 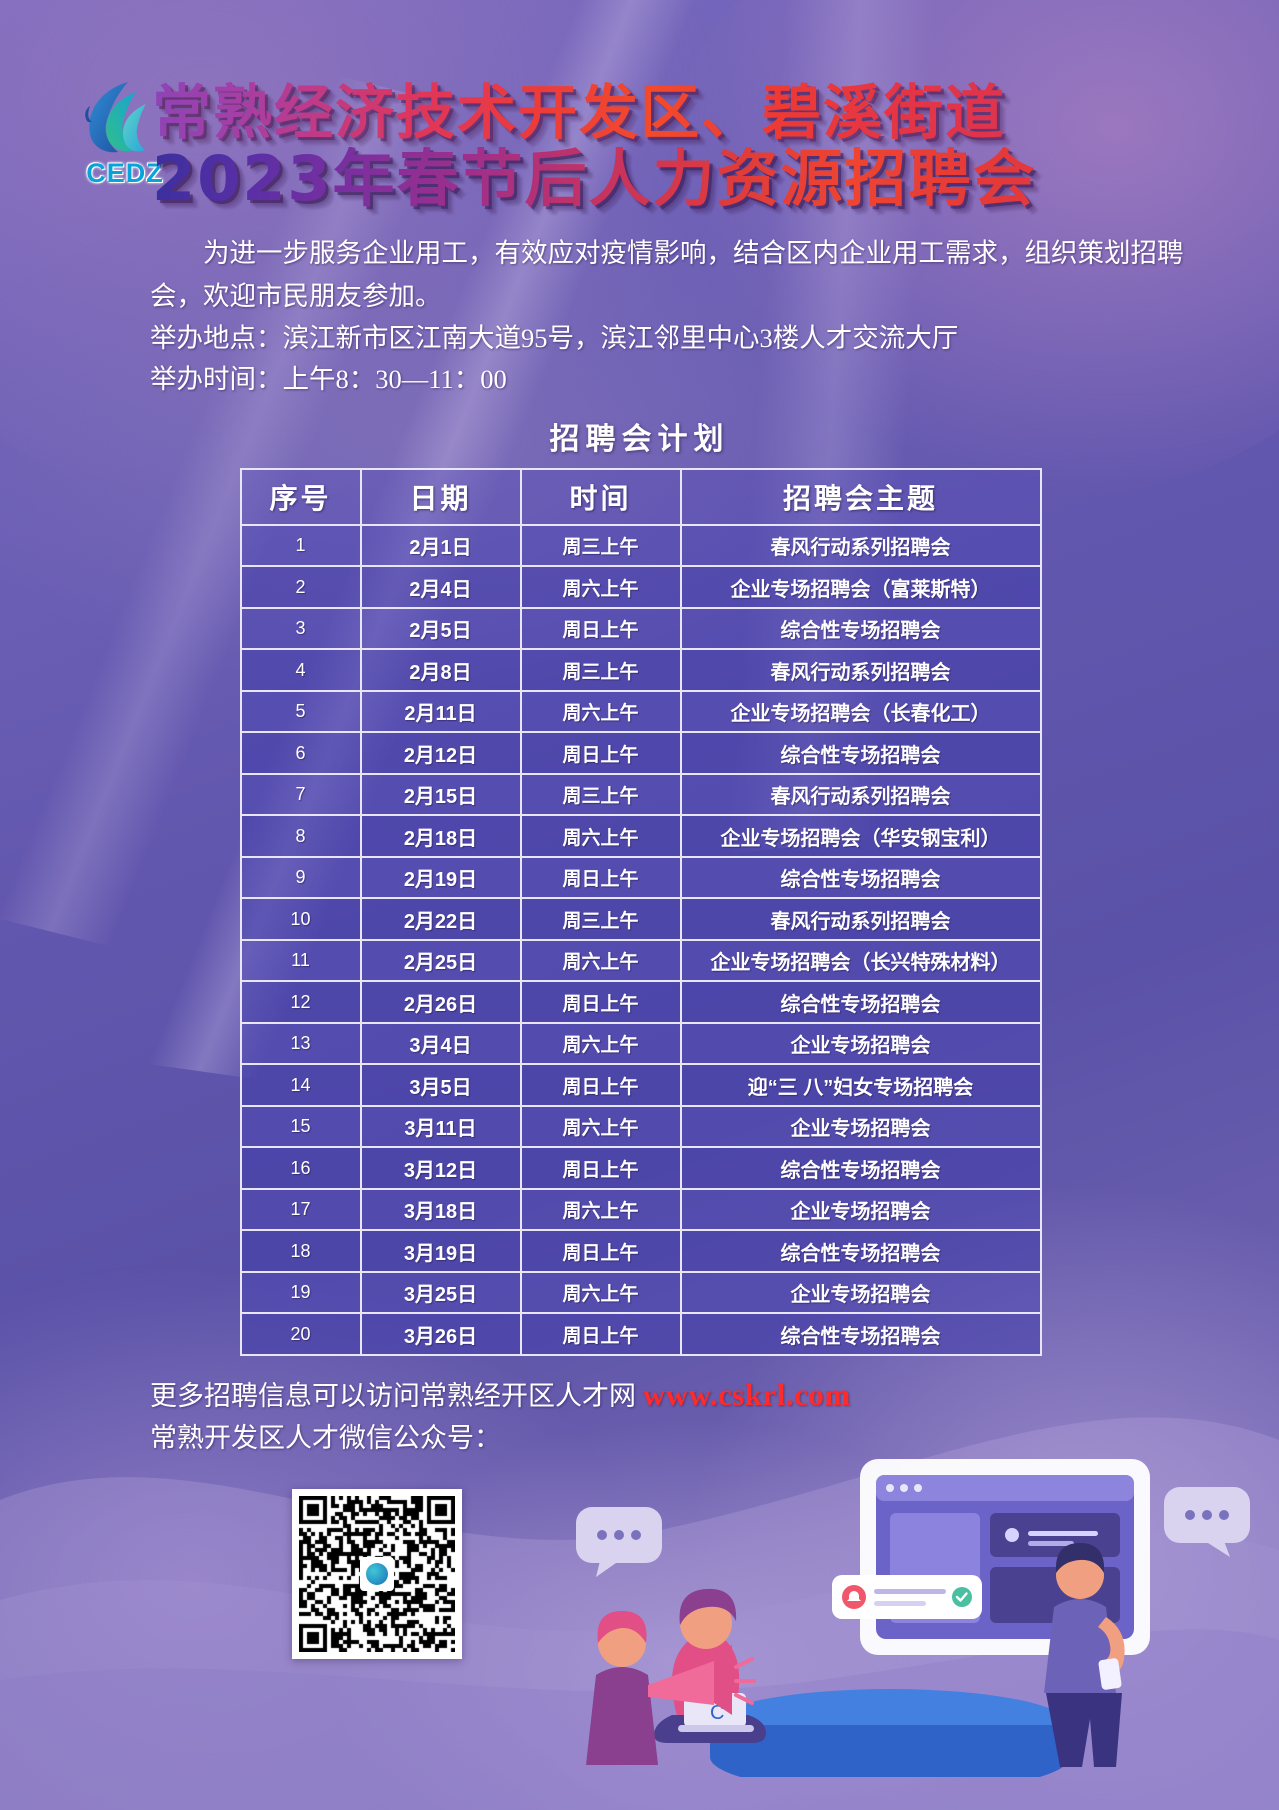 What do you see at coordinates (961, 1597) in the screenshot?
I see `check-glyph` at bounding box center [961, 1597].